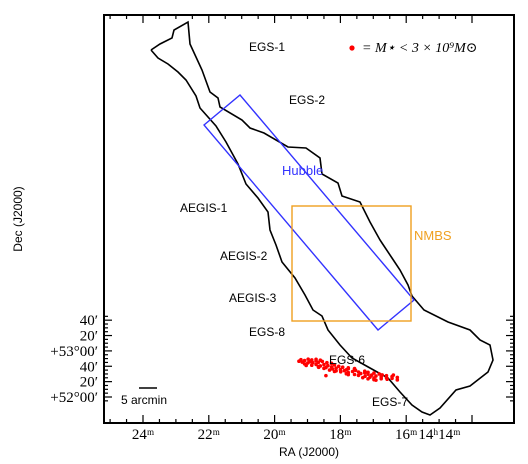 The height and width of the screenshot is (464, 528). I want to click on field-label-egs-1: EGS-1, so click(267, 47).